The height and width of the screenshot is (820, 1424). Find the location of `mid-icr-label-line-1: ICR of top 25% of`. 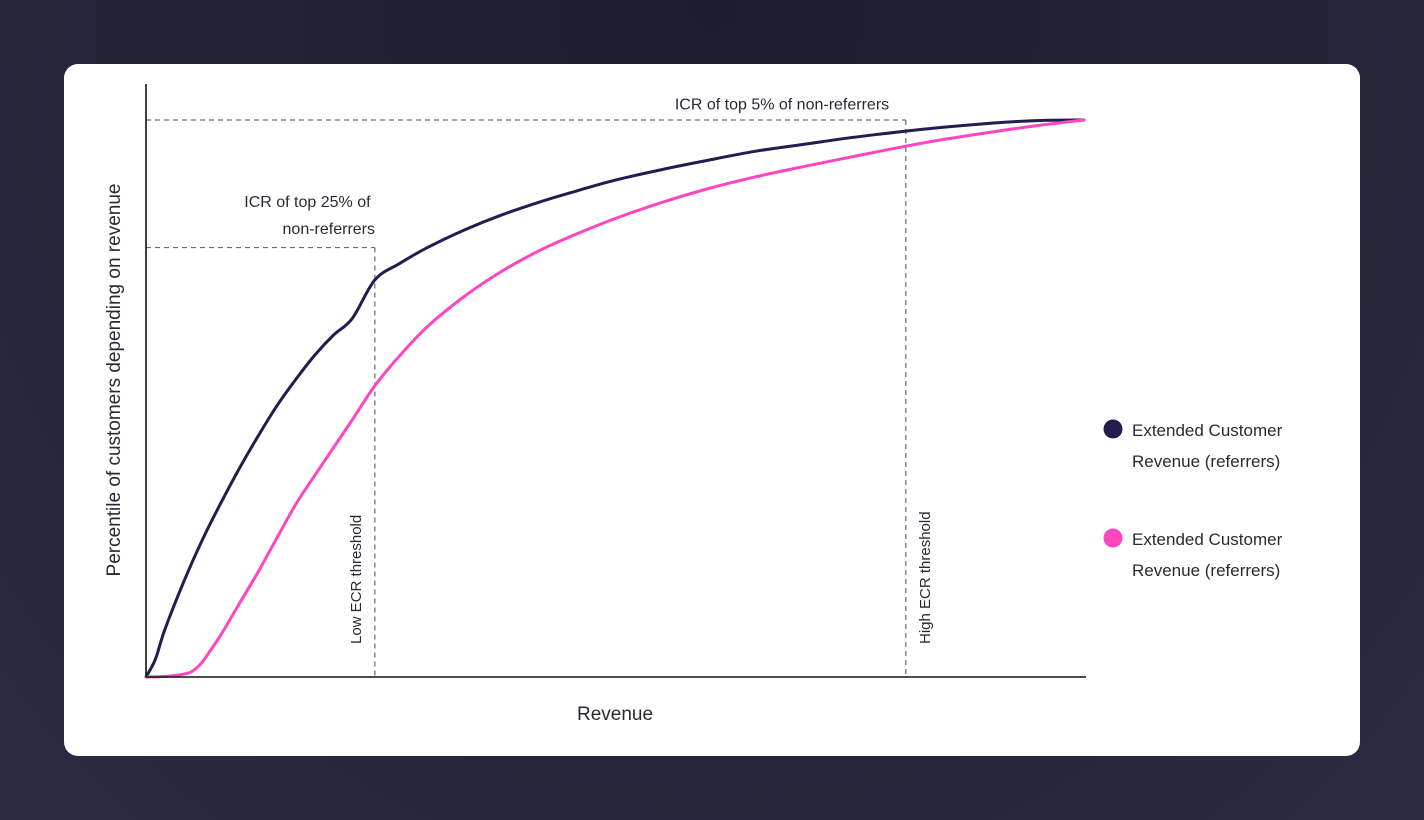

mid-icr-label-line-1: ICR of top 25% of is located at coordinates (307, 202).